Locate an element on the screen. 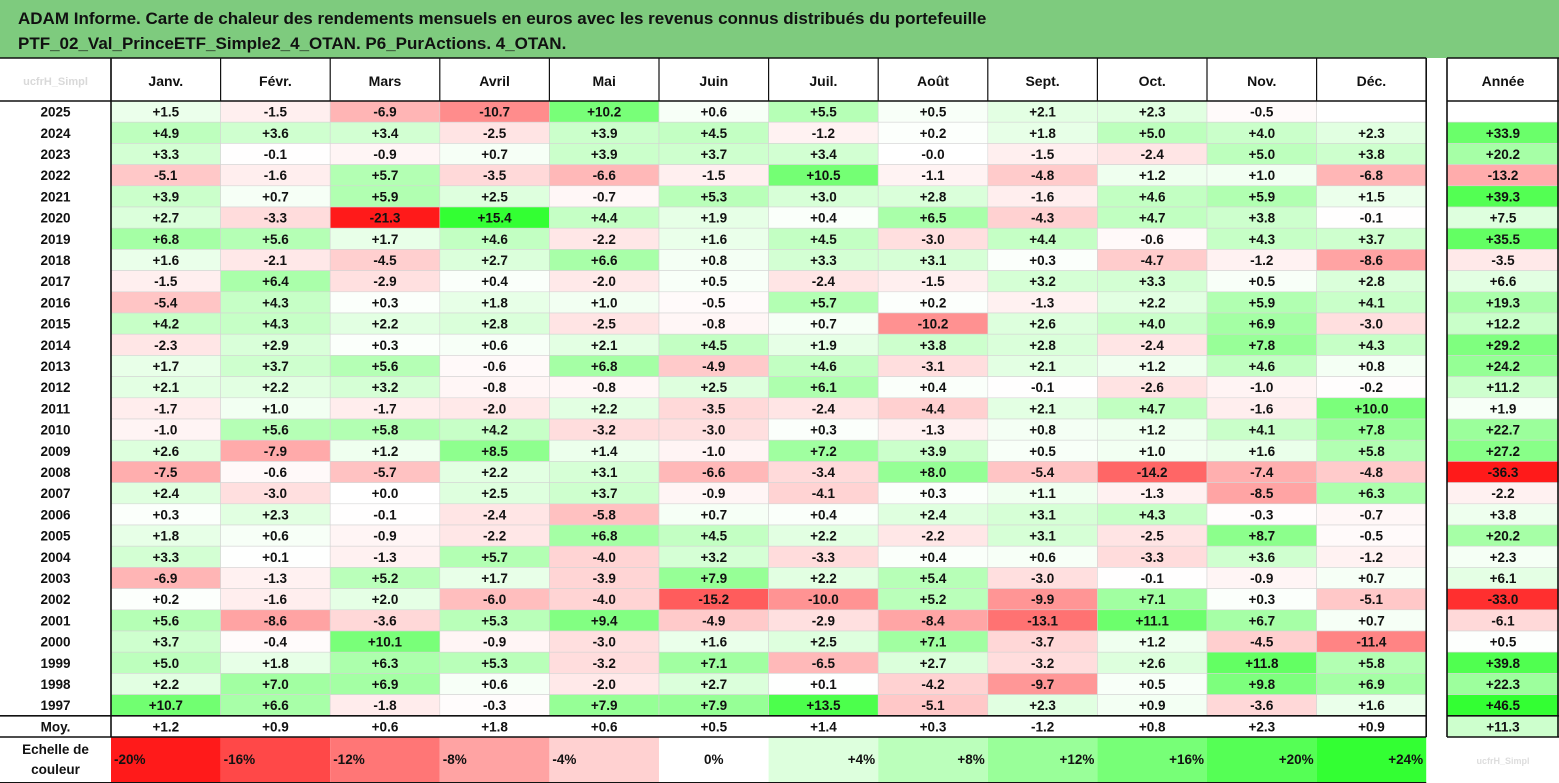 The height and width of the screenshot is (783, 1559). cell-value: -13.1 is located at coordinates (1042, 620).